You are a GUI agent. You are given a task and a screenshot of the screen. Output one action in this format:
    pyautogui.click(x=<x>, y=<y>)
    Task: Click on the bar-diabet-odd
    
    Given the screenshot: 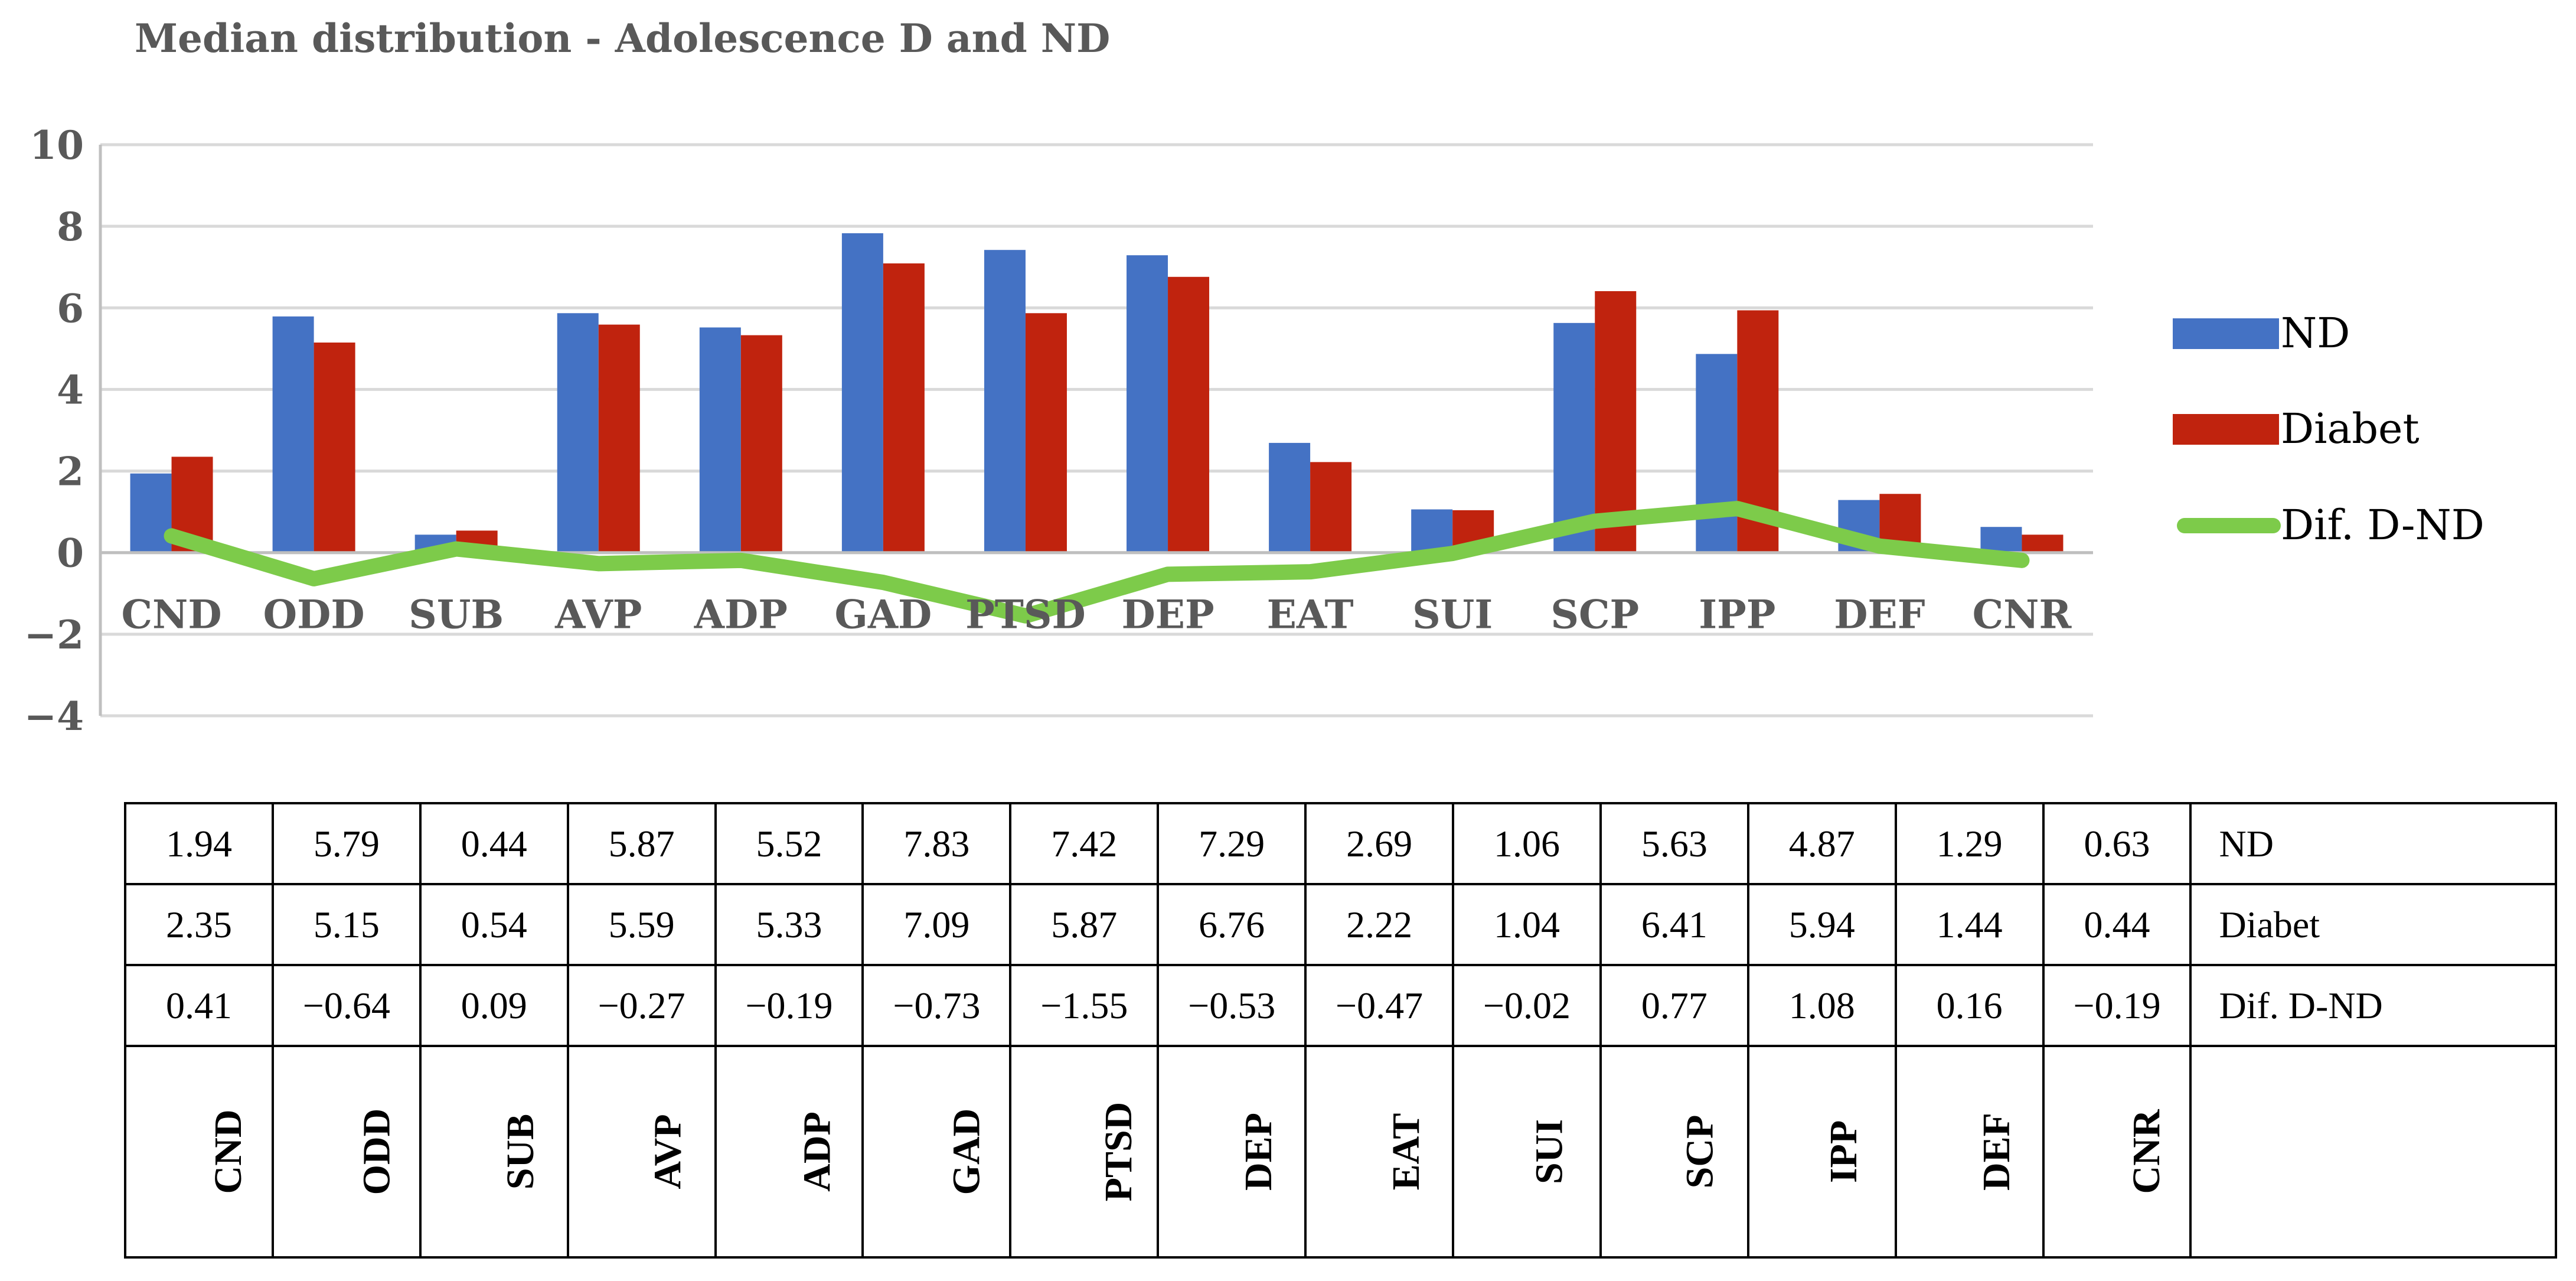 What is the action you would take?
    pyautogui.click(x=334, y=448)
    